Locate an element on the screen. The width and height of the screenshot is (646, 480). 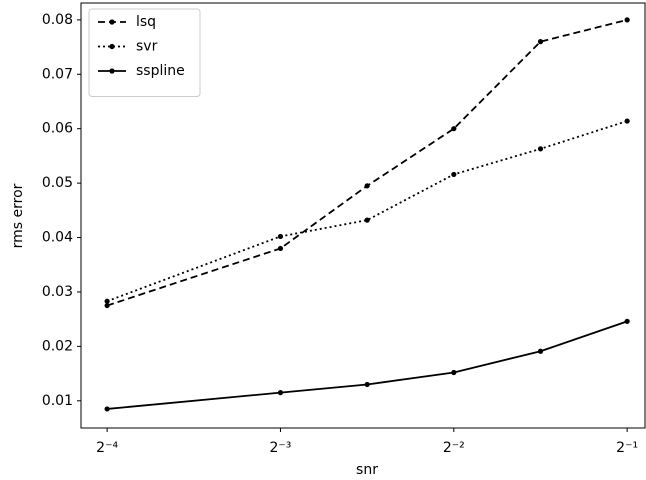
x-tick-label: 2⁻⁴ is located at coordinates (107, 448).